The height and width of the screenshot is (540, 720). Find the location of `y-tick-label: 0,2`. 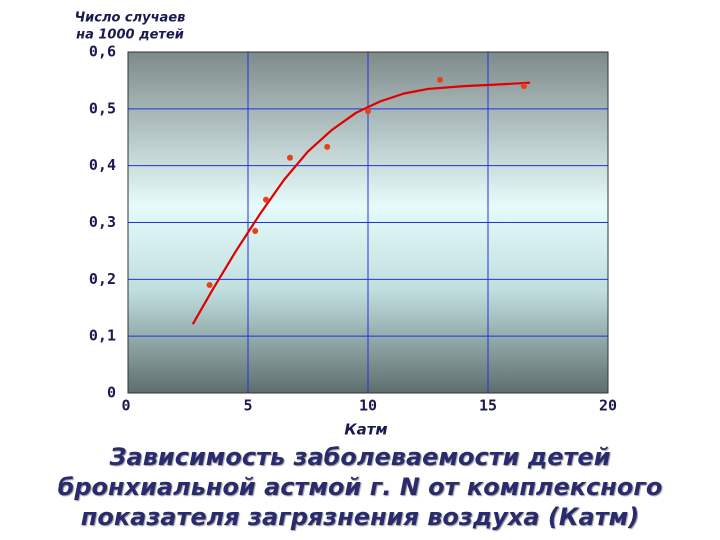

y-tick-label: 0,2 is located at coordinates (102, 279).